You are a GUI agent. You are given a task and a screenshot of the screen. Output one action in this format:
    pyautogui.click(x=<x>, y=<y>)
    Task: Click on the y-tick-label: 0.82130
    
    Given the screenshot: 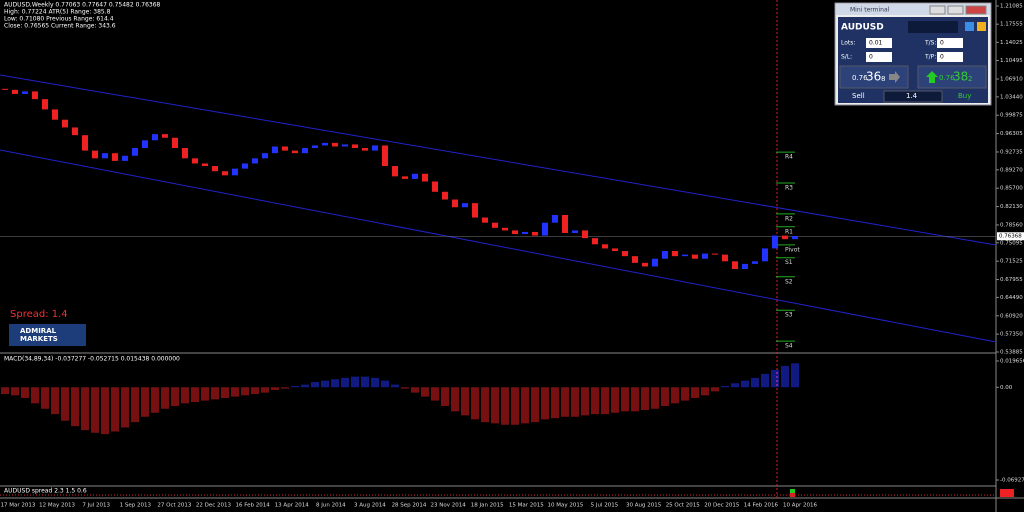 What is the action you would take?
    pyautogui.click(x=1011, y=207)
    